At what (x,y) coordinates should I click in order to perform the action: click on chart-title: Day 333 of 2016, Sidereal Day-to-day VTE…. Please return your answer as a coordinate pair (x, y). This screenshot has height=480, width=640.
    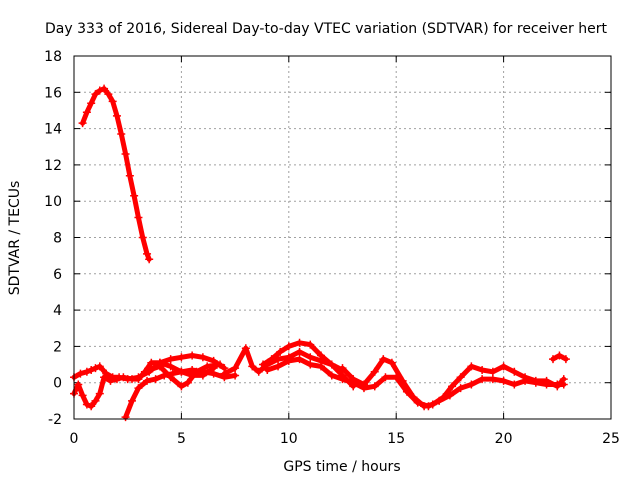
    Looking at the image, I should click on (326, 29).